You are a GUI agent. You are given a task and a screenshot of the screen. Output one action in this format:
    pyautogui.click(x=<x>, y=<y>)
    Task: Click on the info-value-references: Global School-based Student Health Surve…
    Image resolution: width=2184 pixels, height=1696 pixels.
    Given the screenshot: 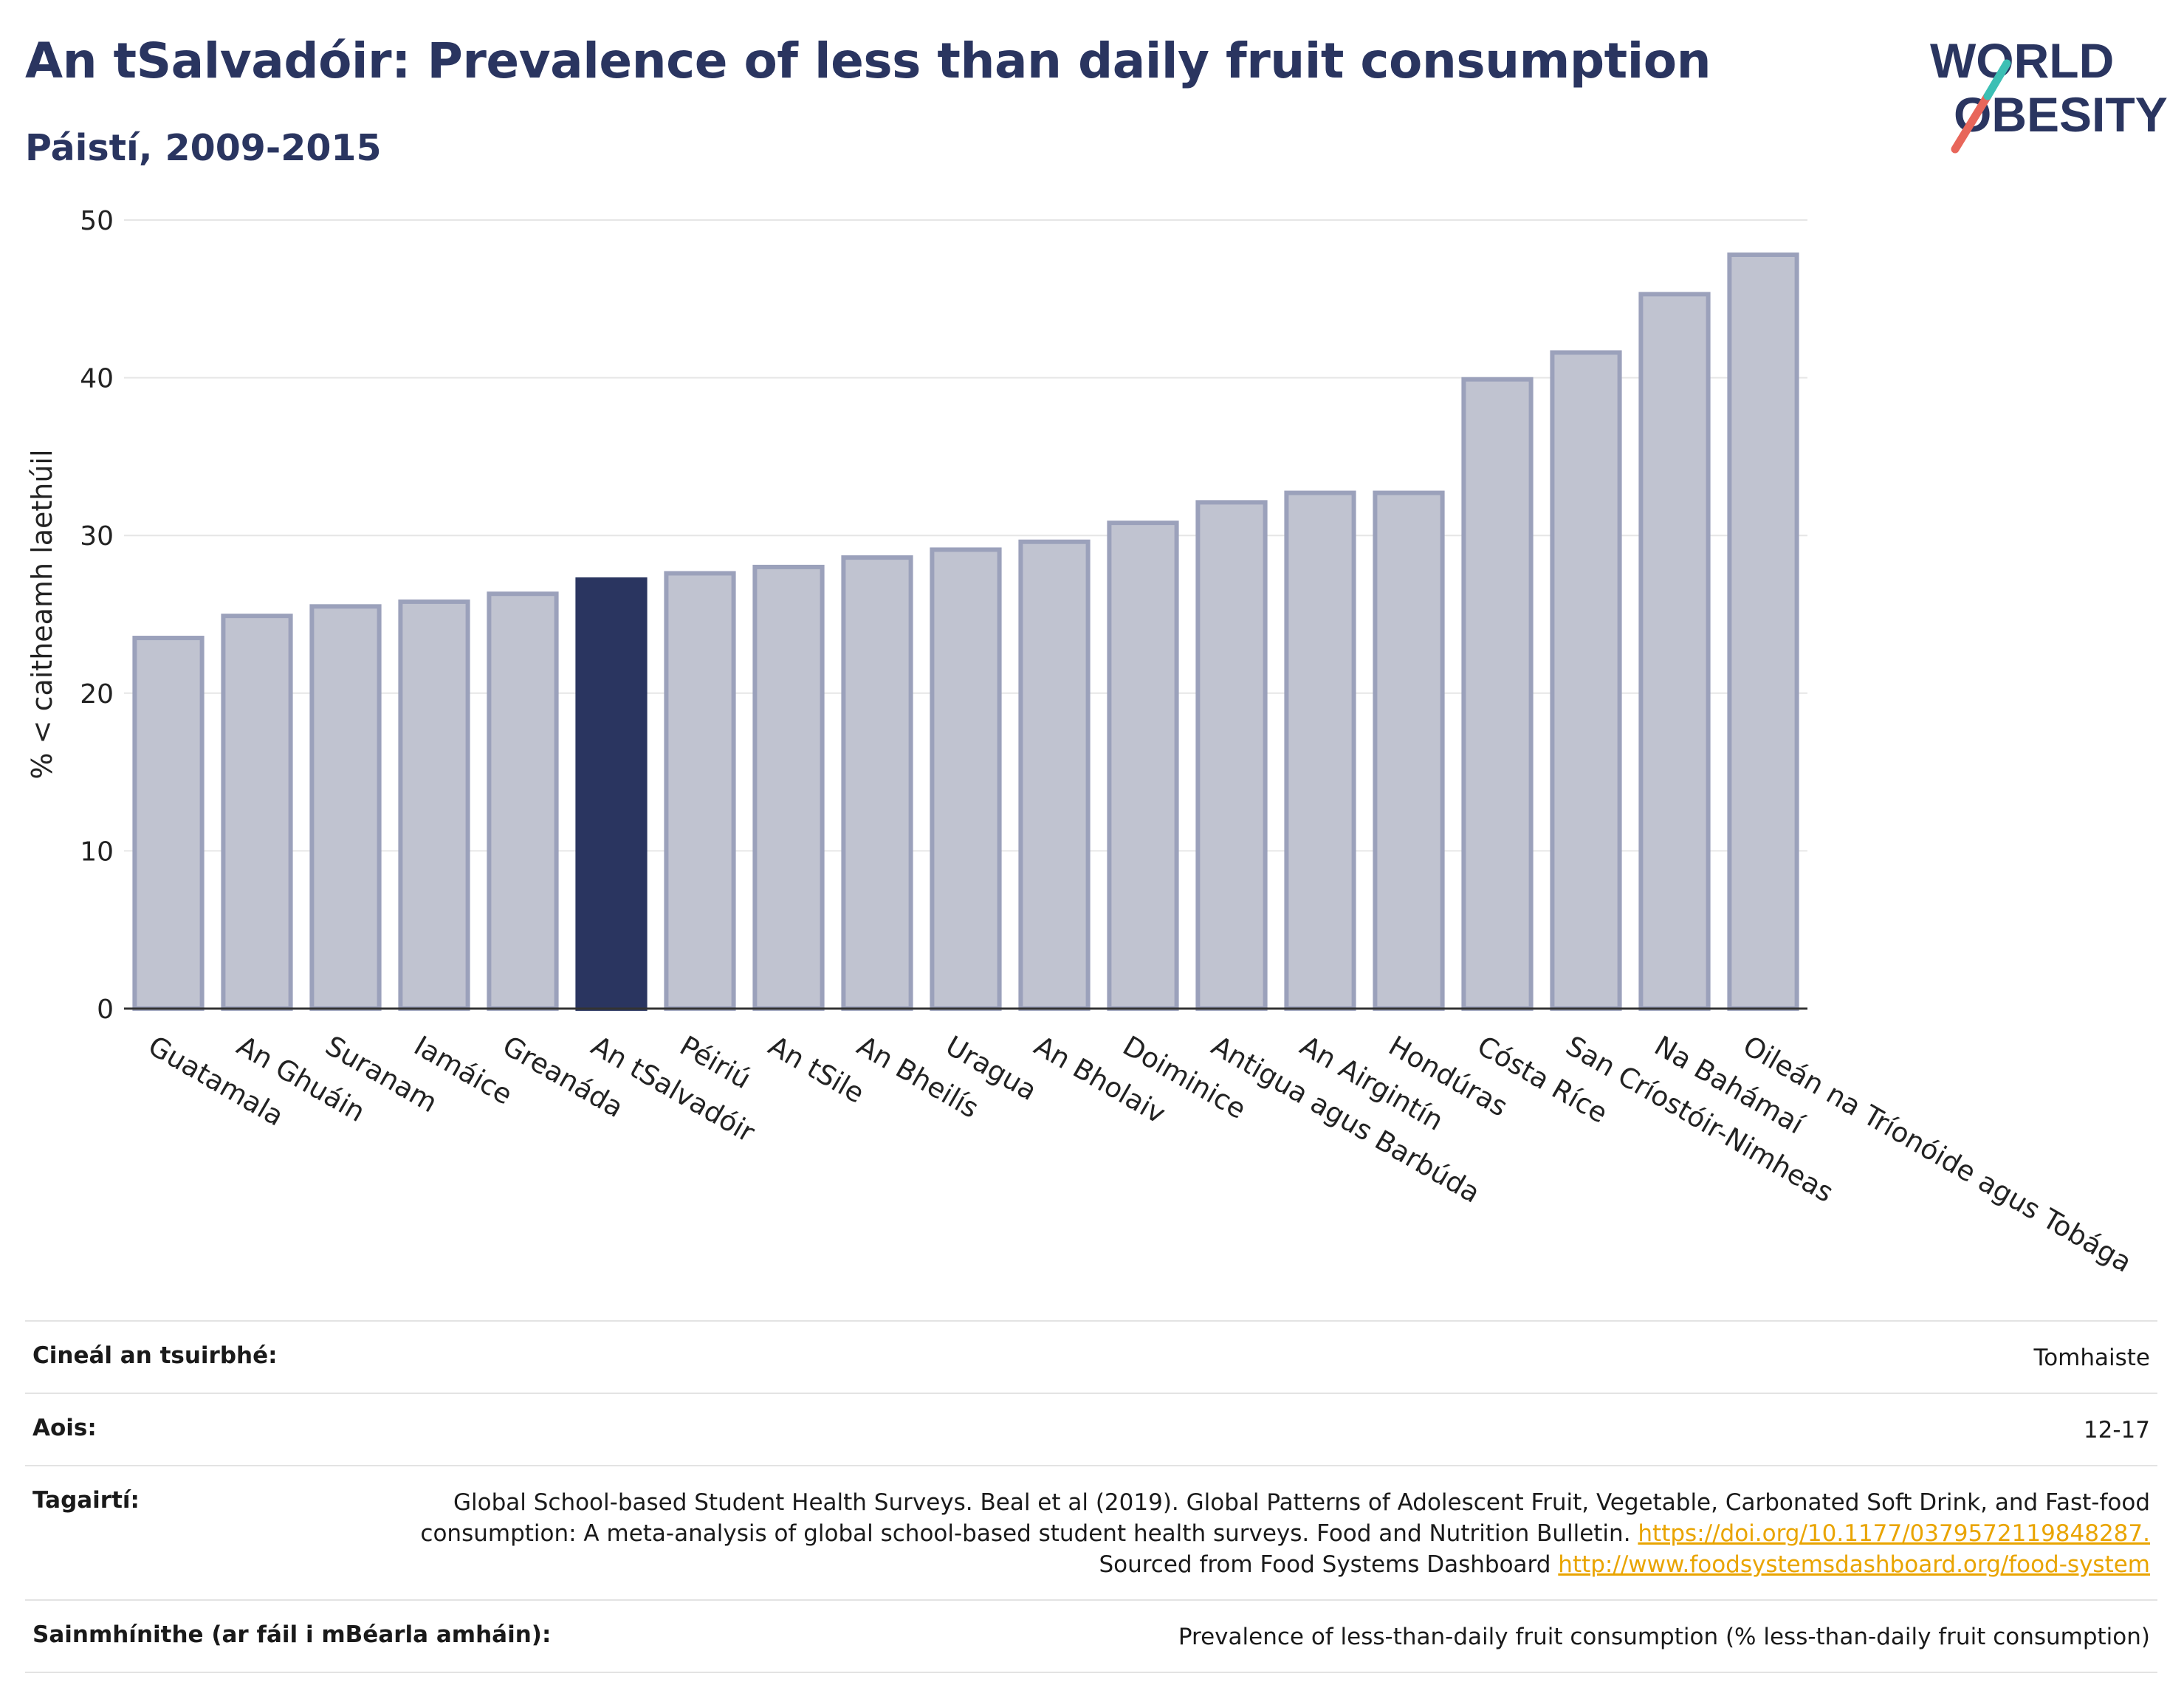 What is the action you would take?
    pyautogui.click(x=1282, y=1533)
    